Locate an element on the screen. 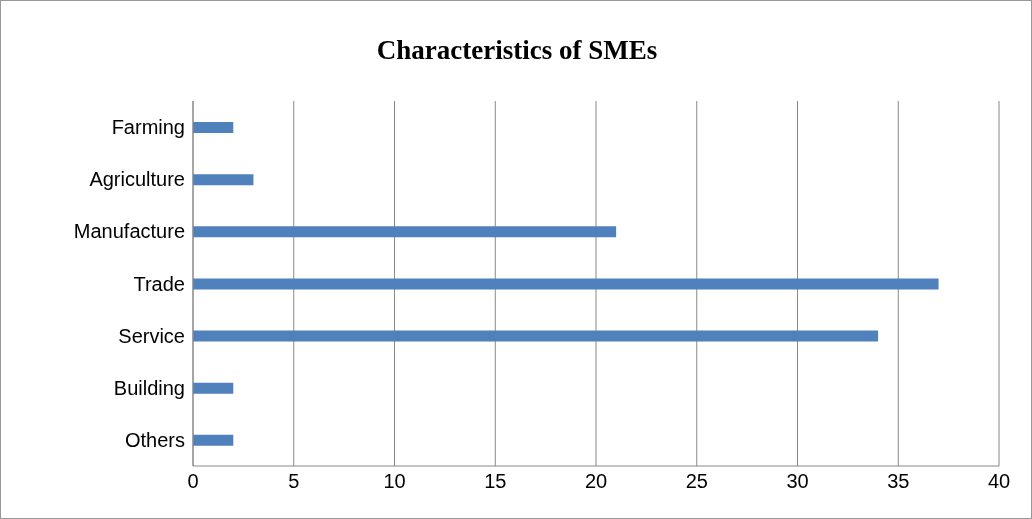 The height and width of the screenshot is (519, 1032). y-tick-label: Manufacture is located at coordinates (129, 231).